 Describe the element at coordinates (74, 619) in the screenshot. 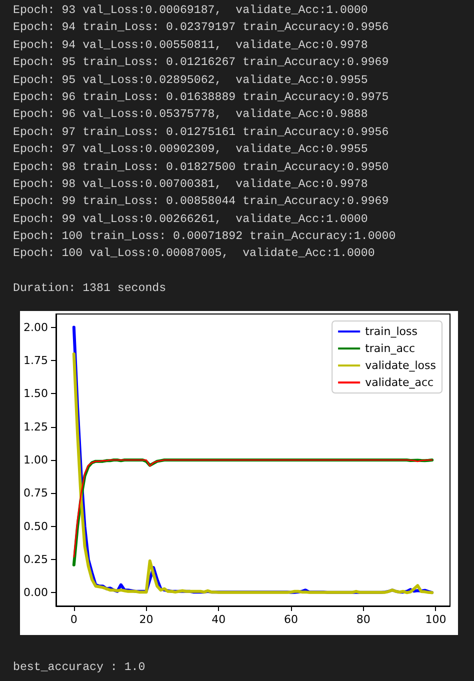

I see `x-tick-label: 0` at that location.